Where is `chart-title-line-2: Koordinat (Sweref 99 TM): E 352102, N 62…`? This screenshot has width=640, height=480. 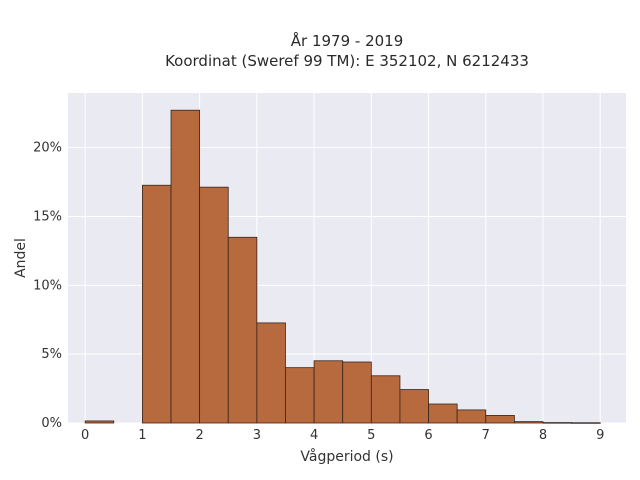 chart-title-line-2: Koordinat (Sweref 99 TM): E 352102, N 62… is located at coordinates (347, 61).